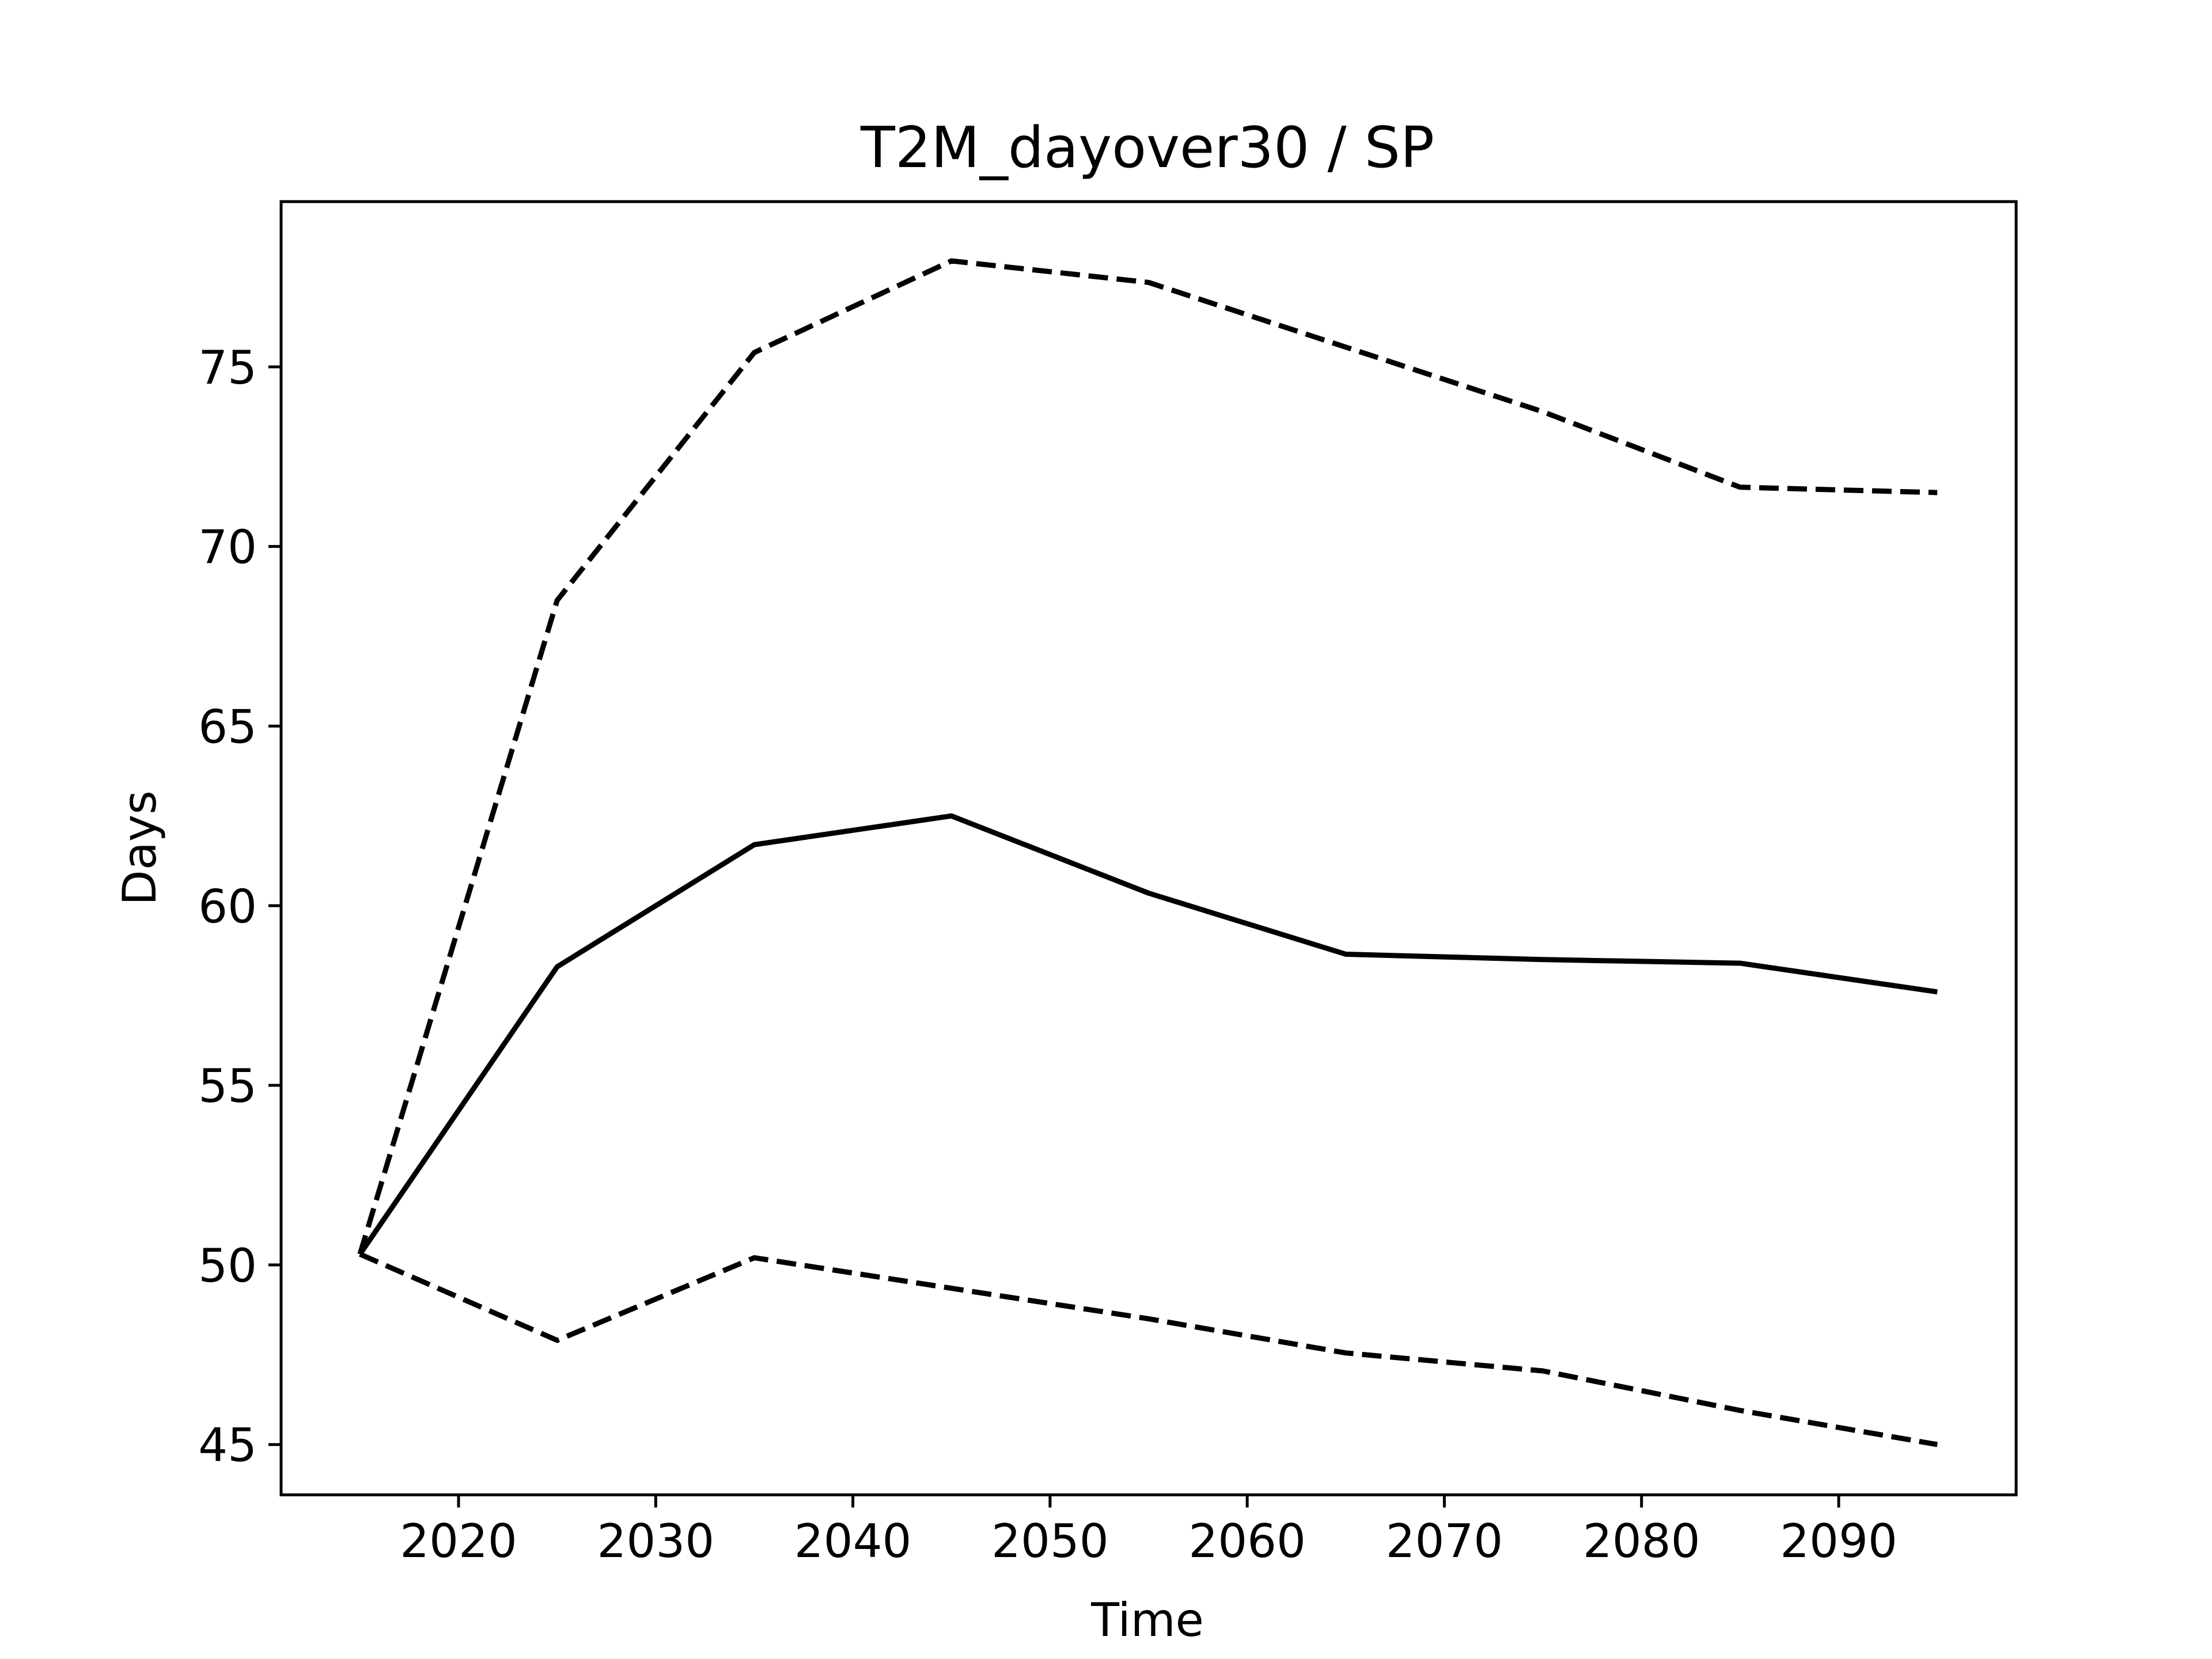 The height and width of the screenshot is (1659, 2212). What do you see at coordinates (853, 1541) in the screenshot?
I see `x-tick-label: 2040` at bounding box center [853, 1541].